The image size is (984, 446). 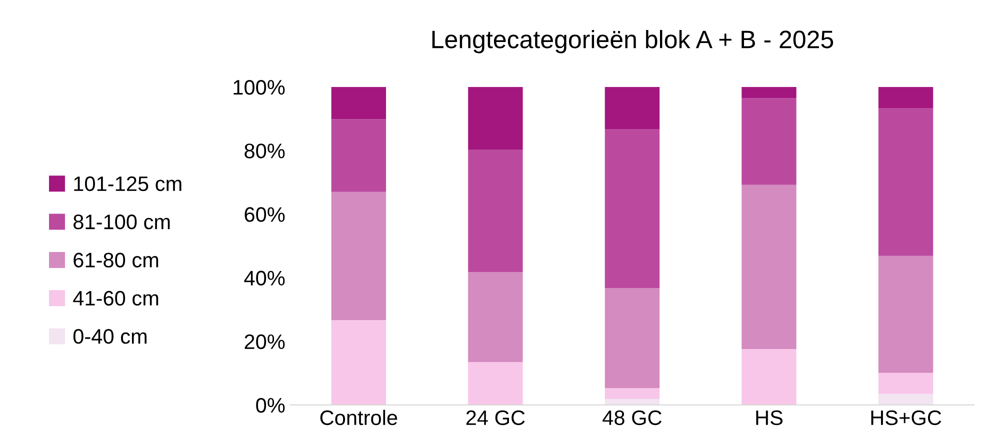 I want to click on chart-title: Lengtecategorieën blok A + B - 2025, so click(x=633, y=42).